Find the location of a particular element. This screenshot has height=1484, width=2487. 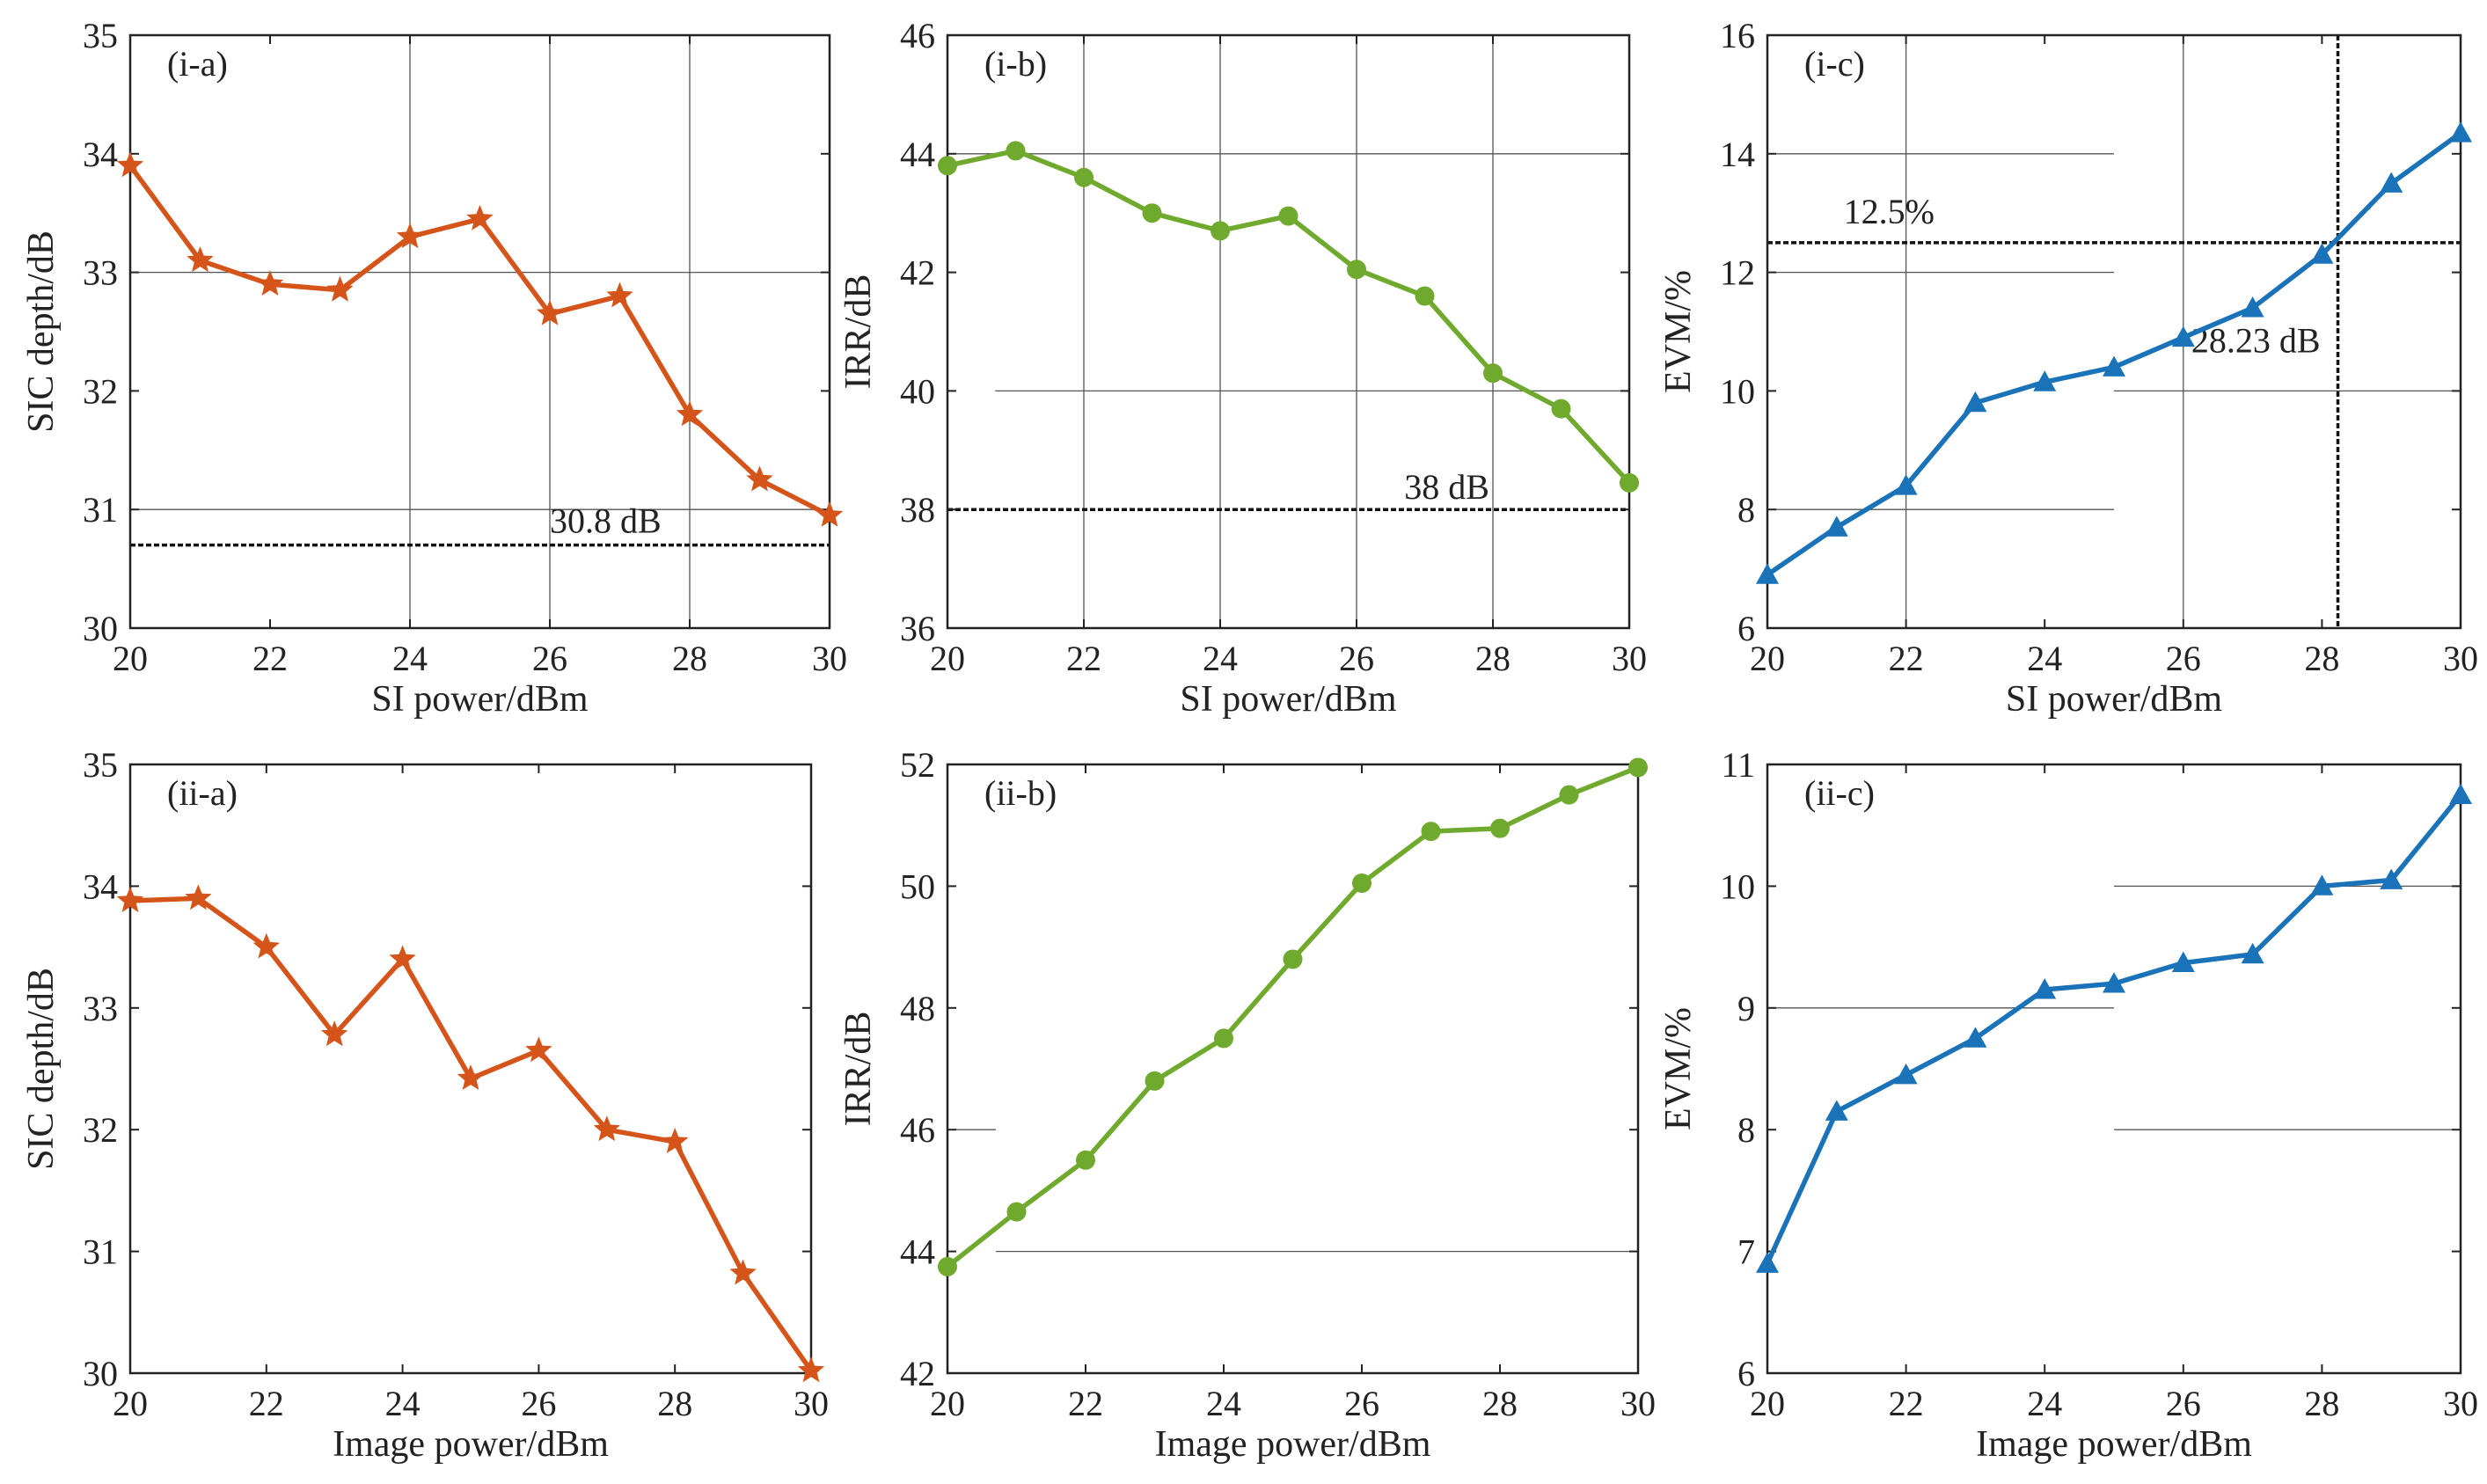

panel-label: (i-b) is located at coordinates (1016, 64).